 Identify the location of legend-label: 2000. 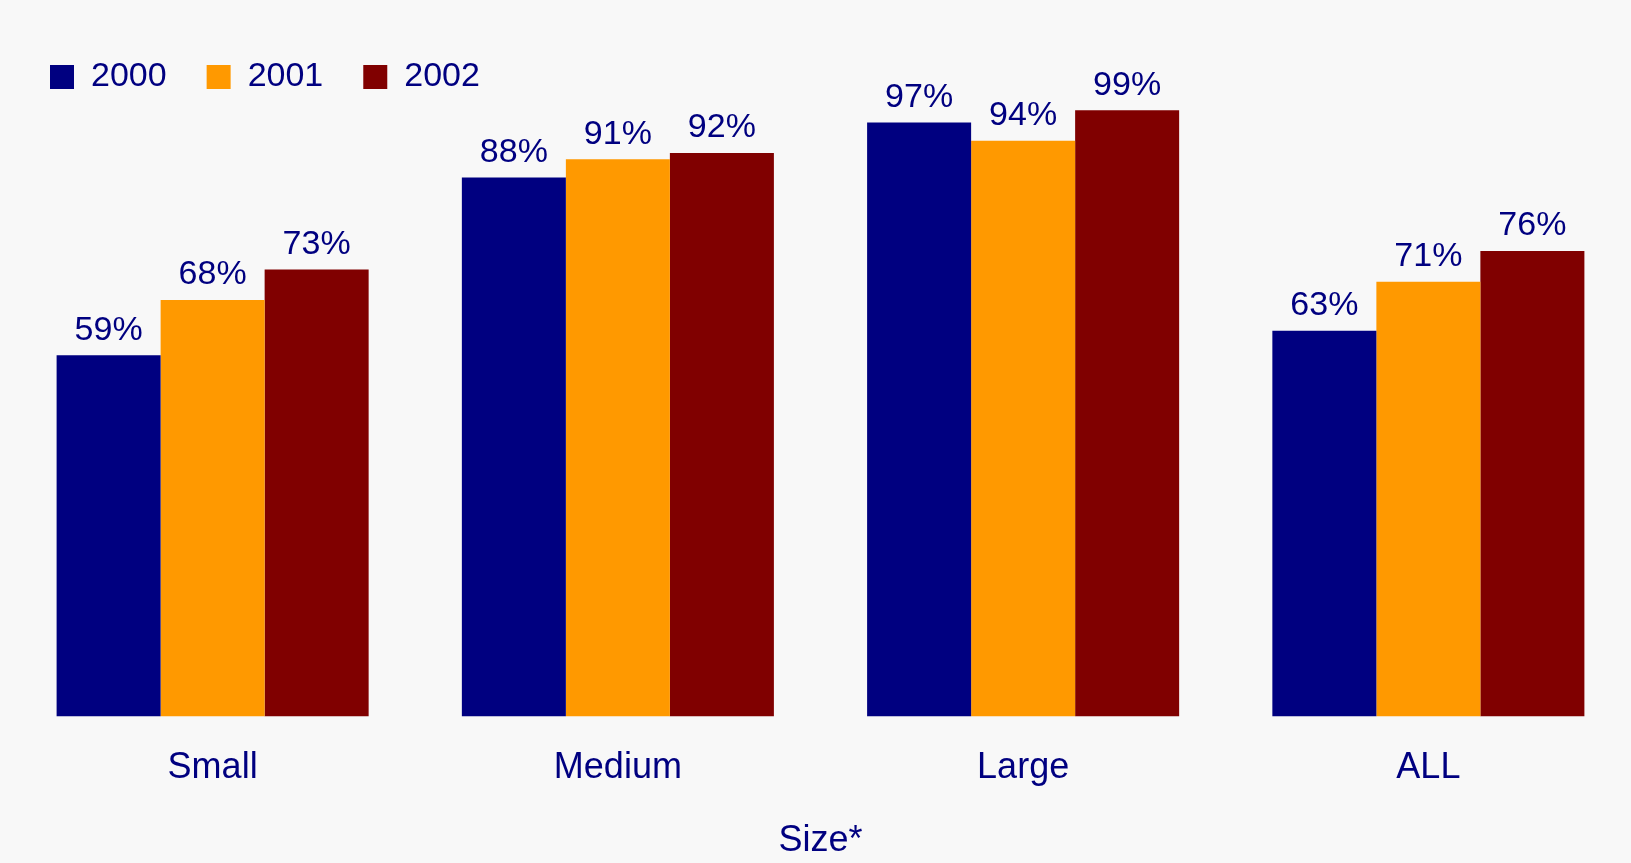
(129, 74).